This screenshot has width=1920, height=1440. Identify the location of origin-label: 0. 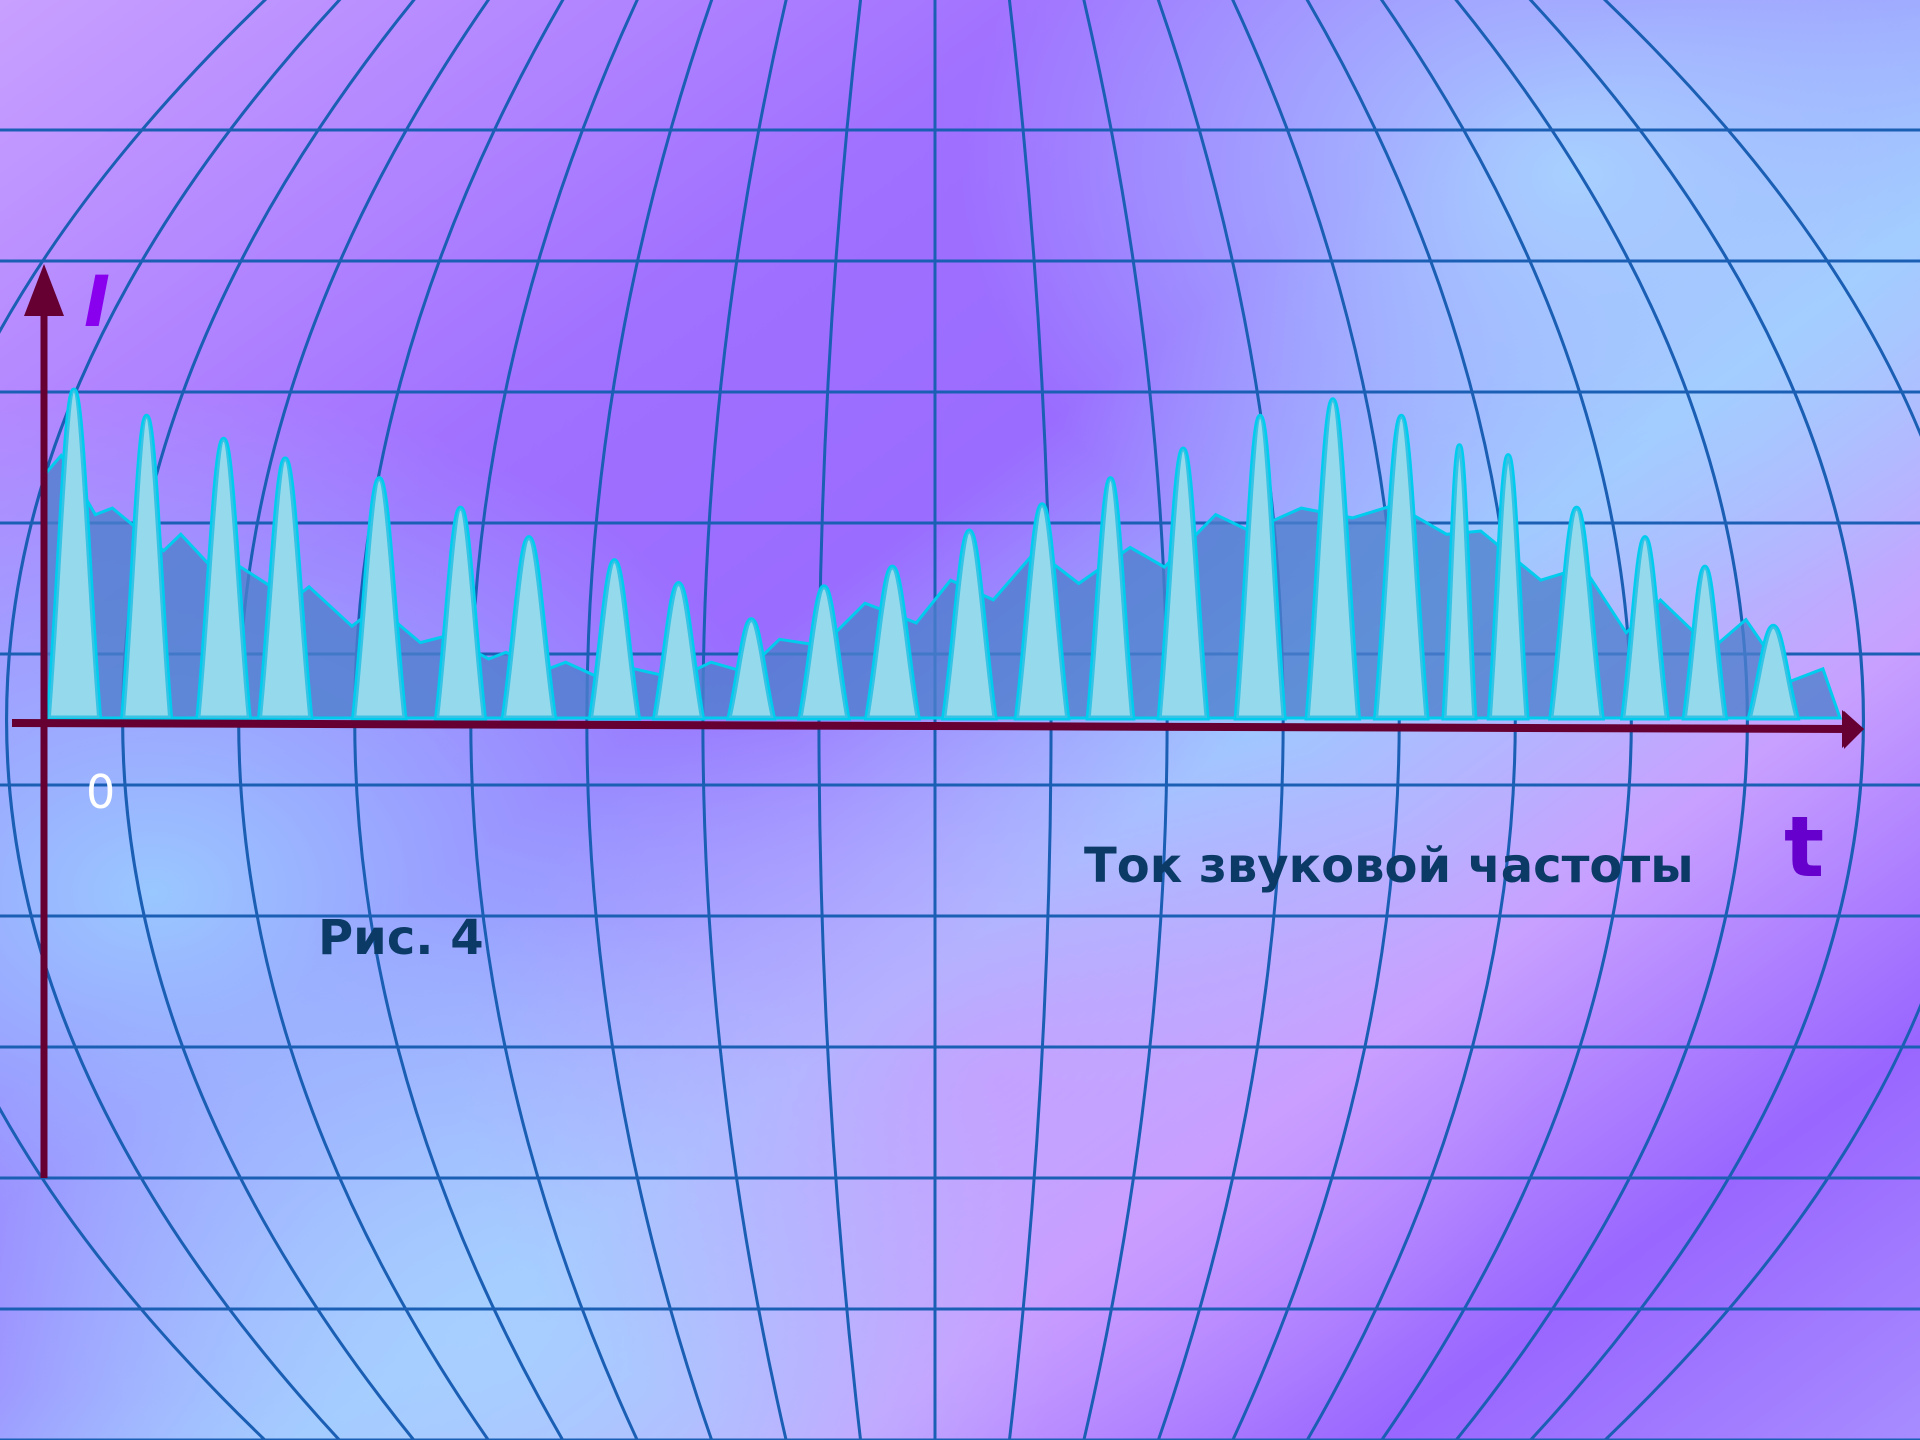
(100, 792).